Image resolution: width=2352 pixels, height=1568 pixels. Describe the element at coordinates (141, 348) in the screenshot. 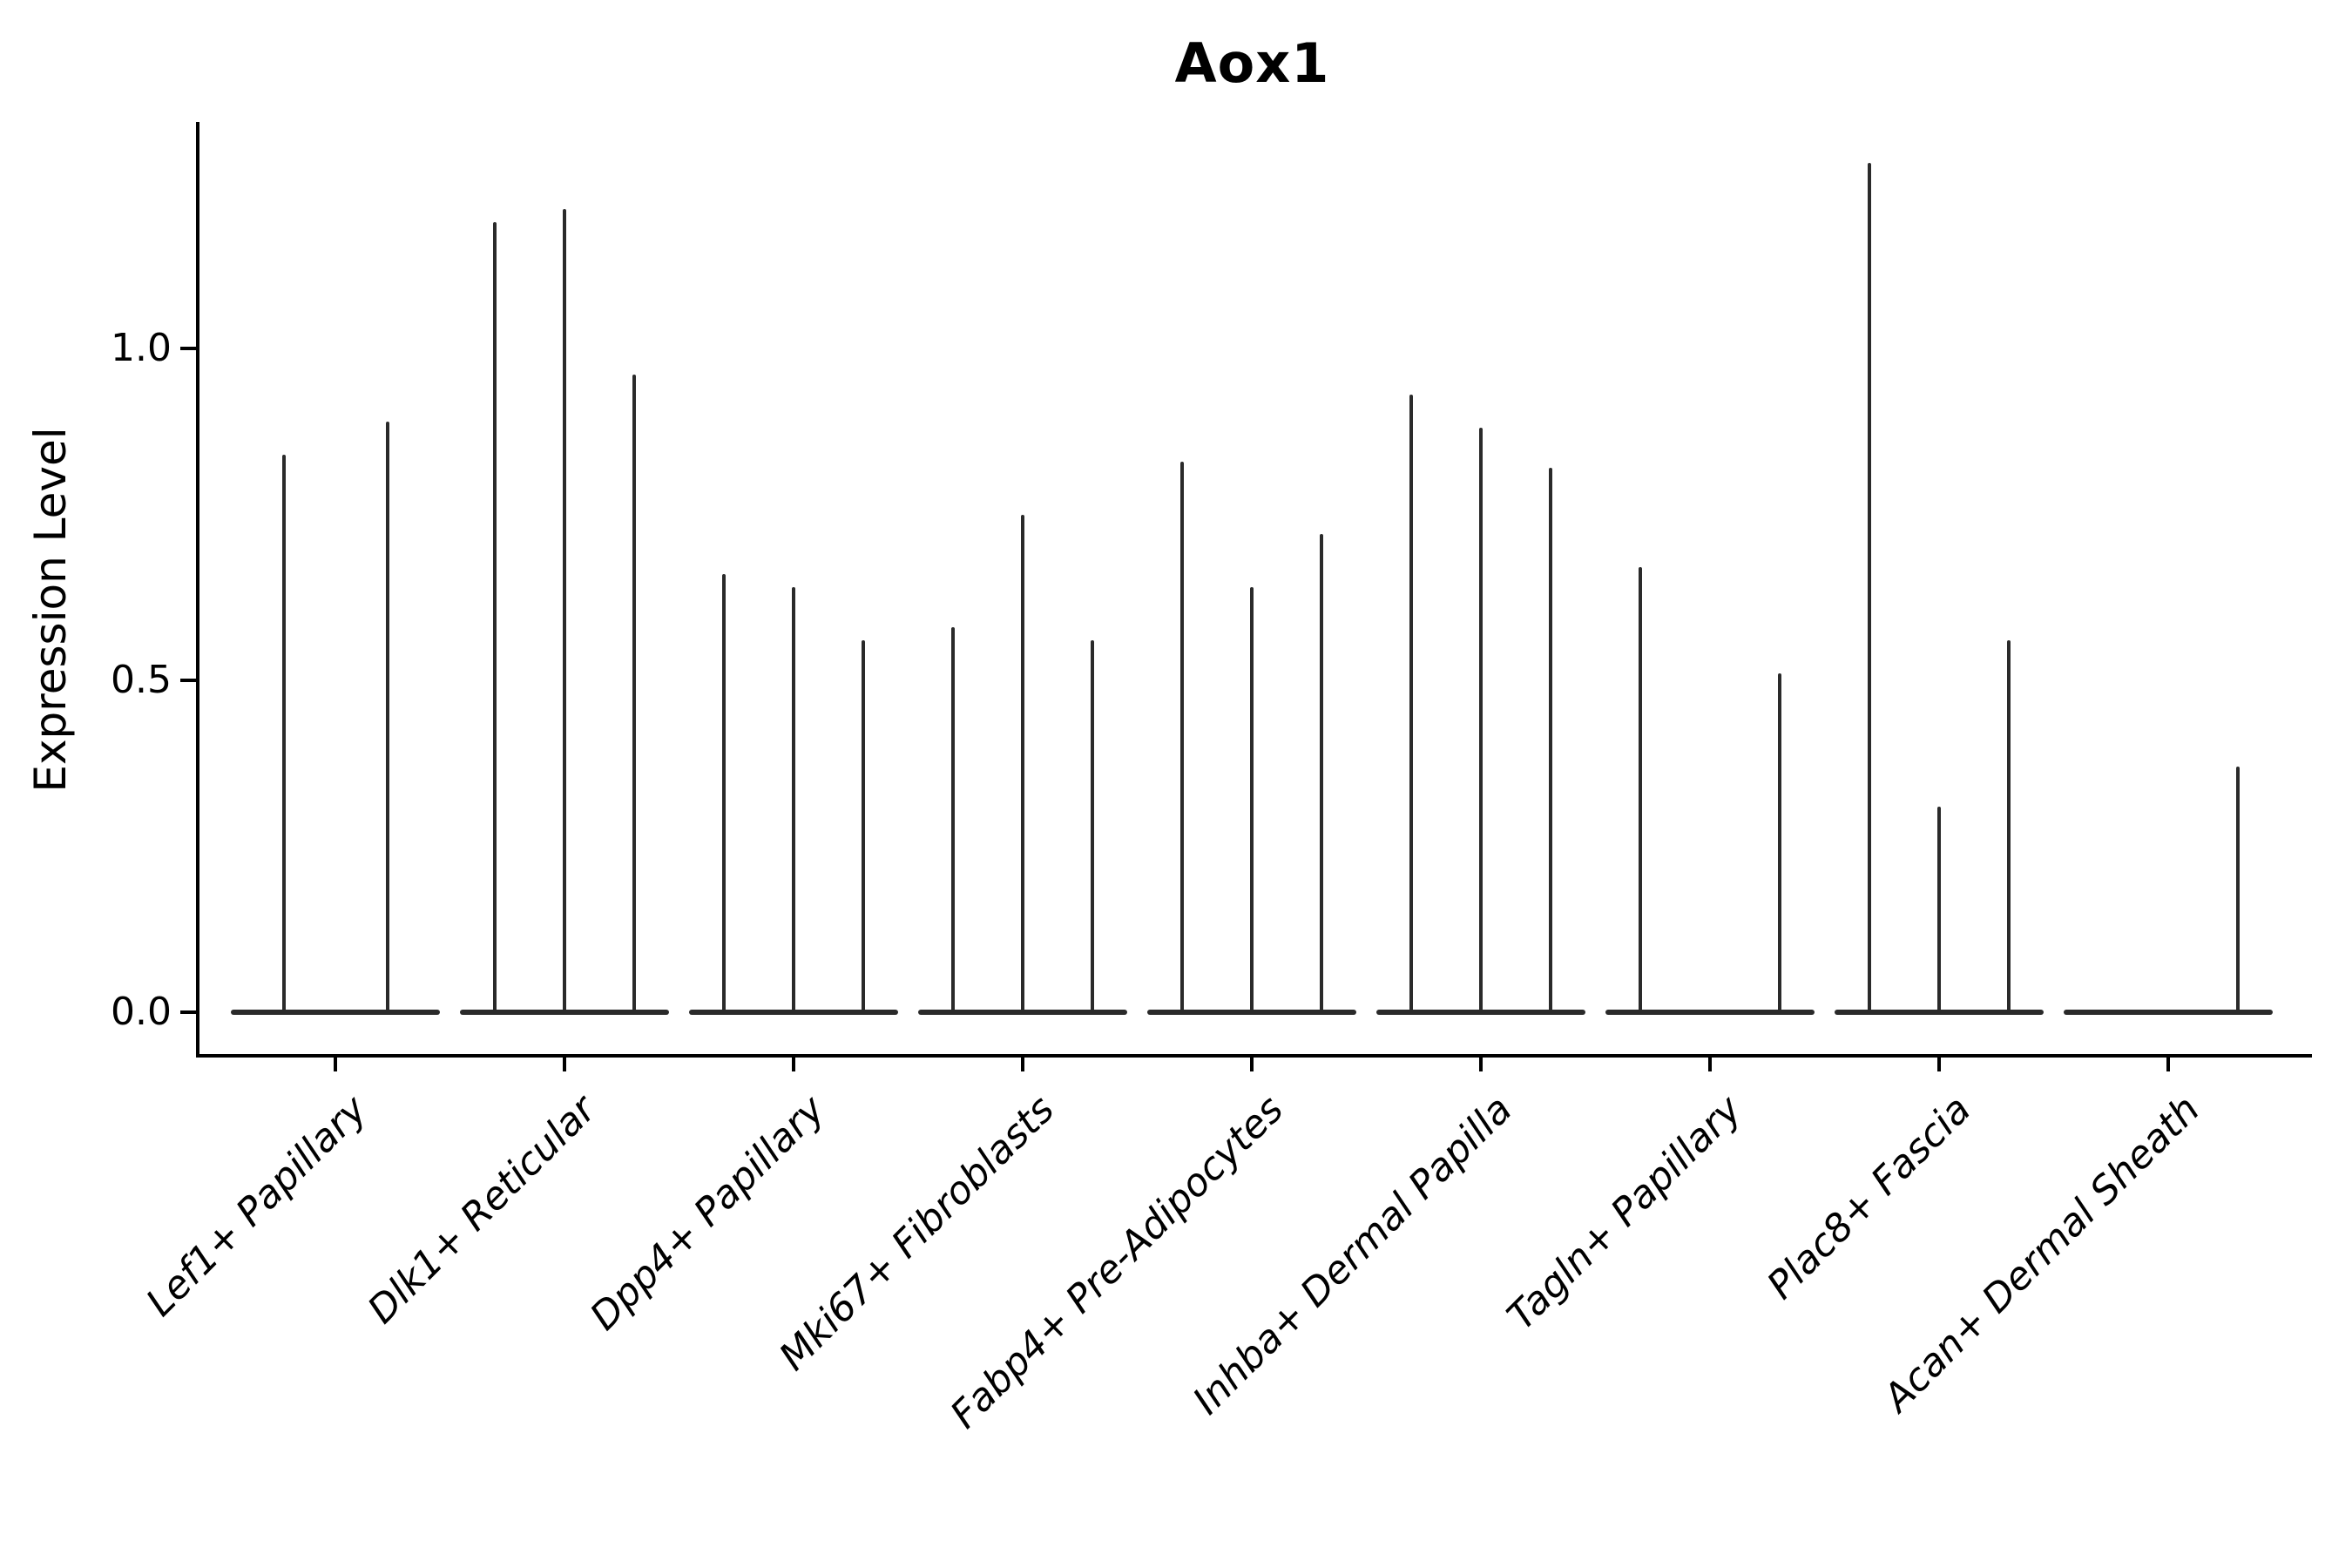

I see `y-tick-label: 1.0` at that location.